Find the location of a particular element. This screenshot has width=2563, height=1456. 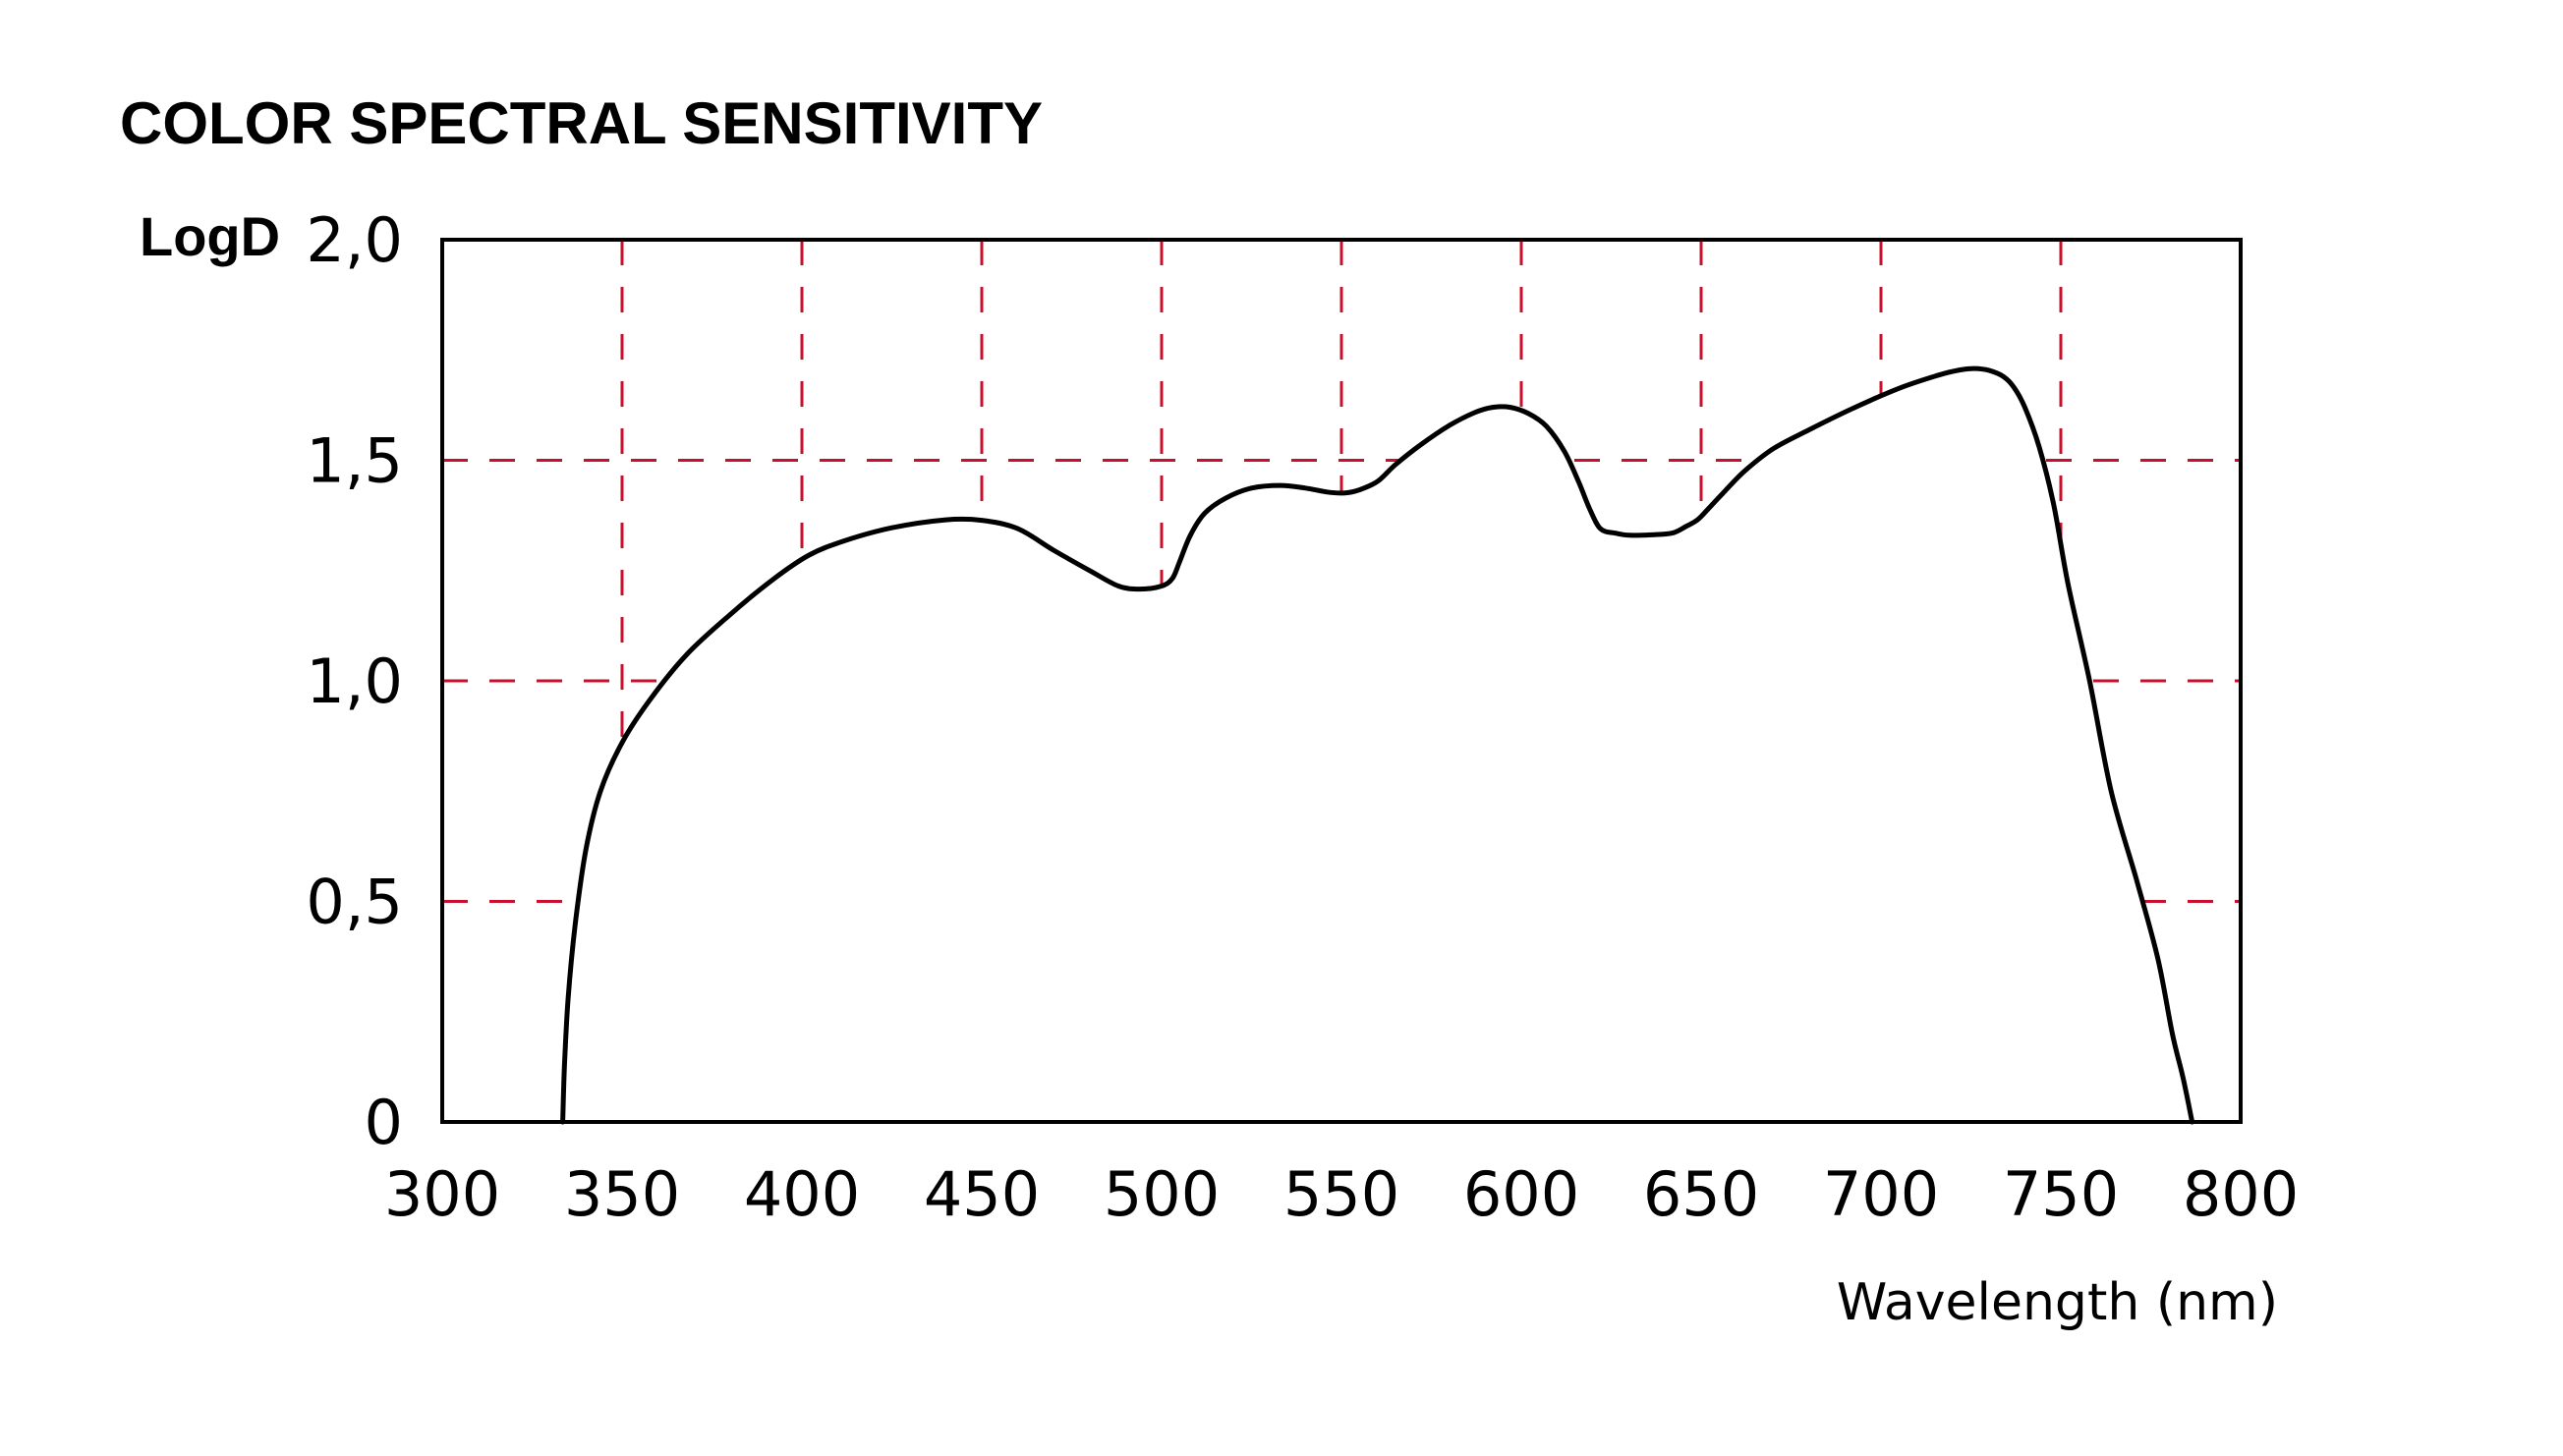

y-axis-label: LogD is located at coordinates (210, 236).